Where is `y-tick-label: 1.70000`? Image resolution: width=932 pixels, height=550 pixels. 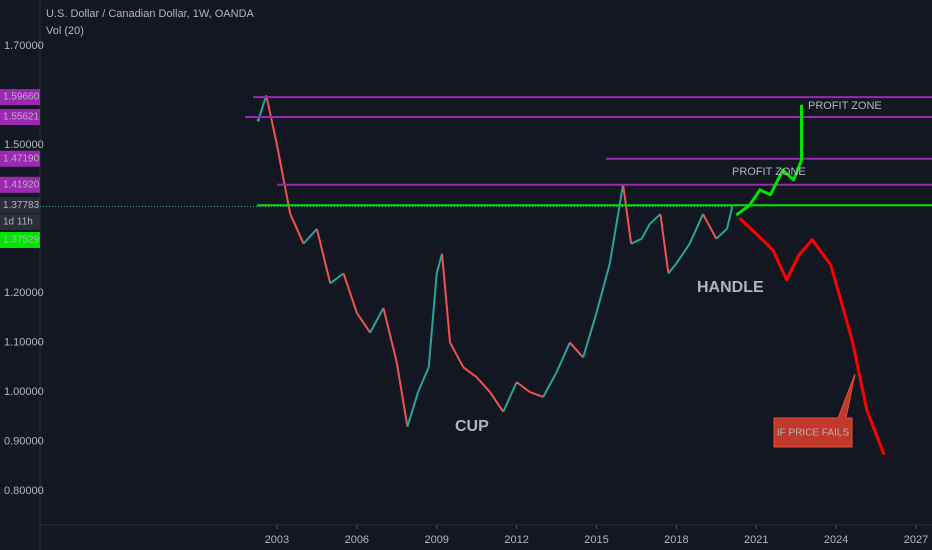 y-tick-label: 1.70000 is located at coordinates (24, 46).